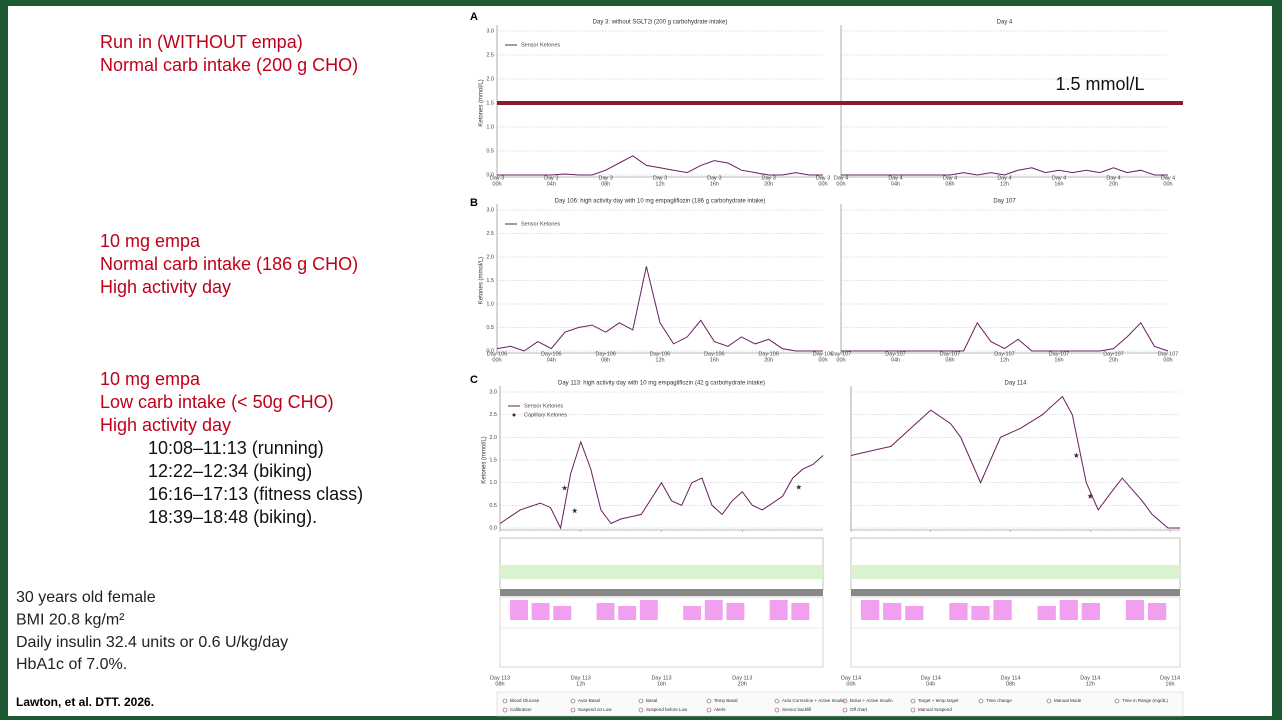  I want to click on y-tick-label: 0.5, so click(490, 328).